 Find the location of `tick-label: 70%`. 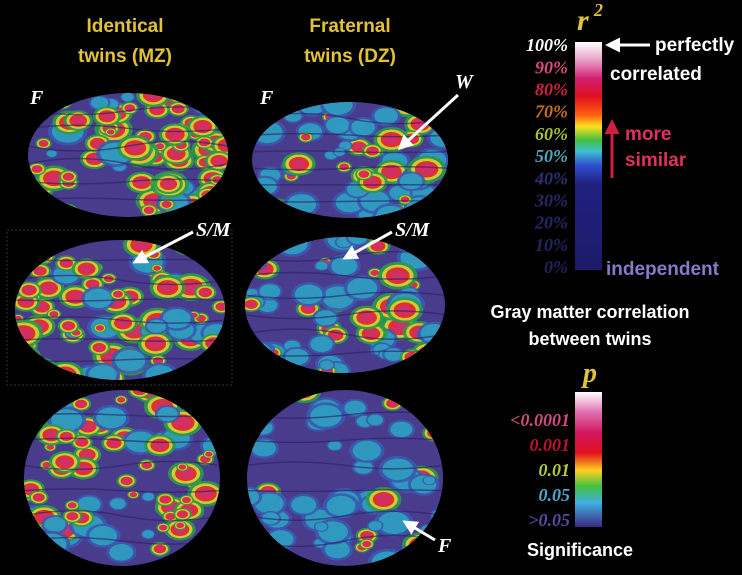

tick-label: 70% is located at coordinates (551, 112).